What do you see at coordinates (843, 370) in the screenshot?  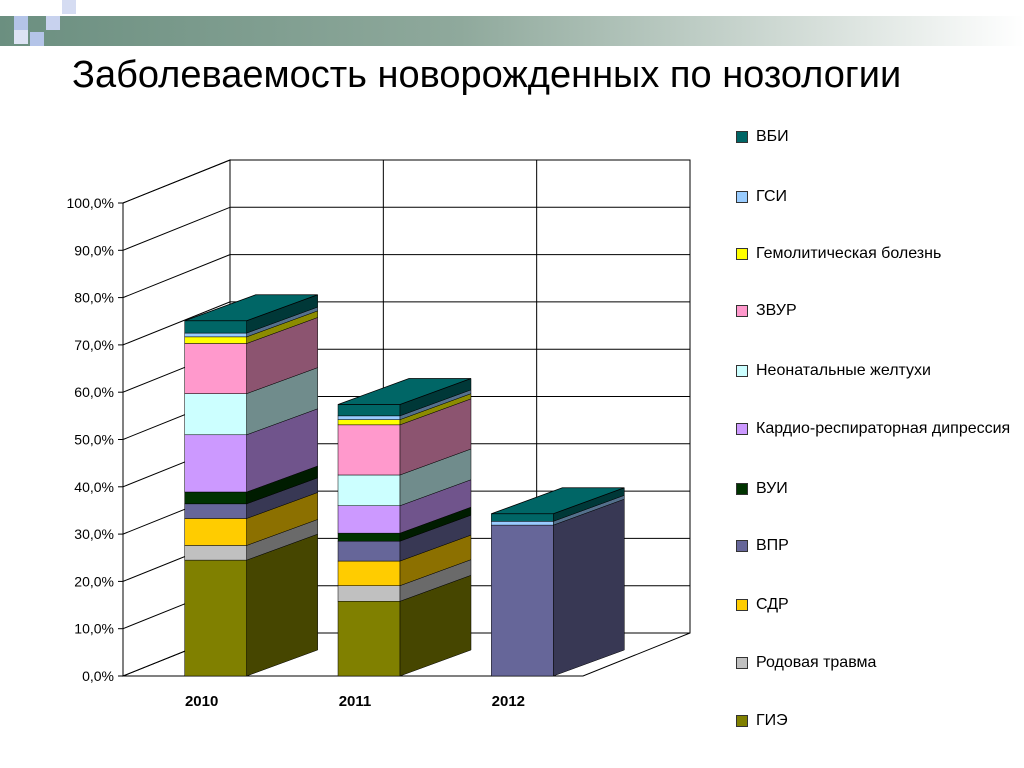 I see `legend-label: Неонатальные желтухи` at bounding box center [843, 370].